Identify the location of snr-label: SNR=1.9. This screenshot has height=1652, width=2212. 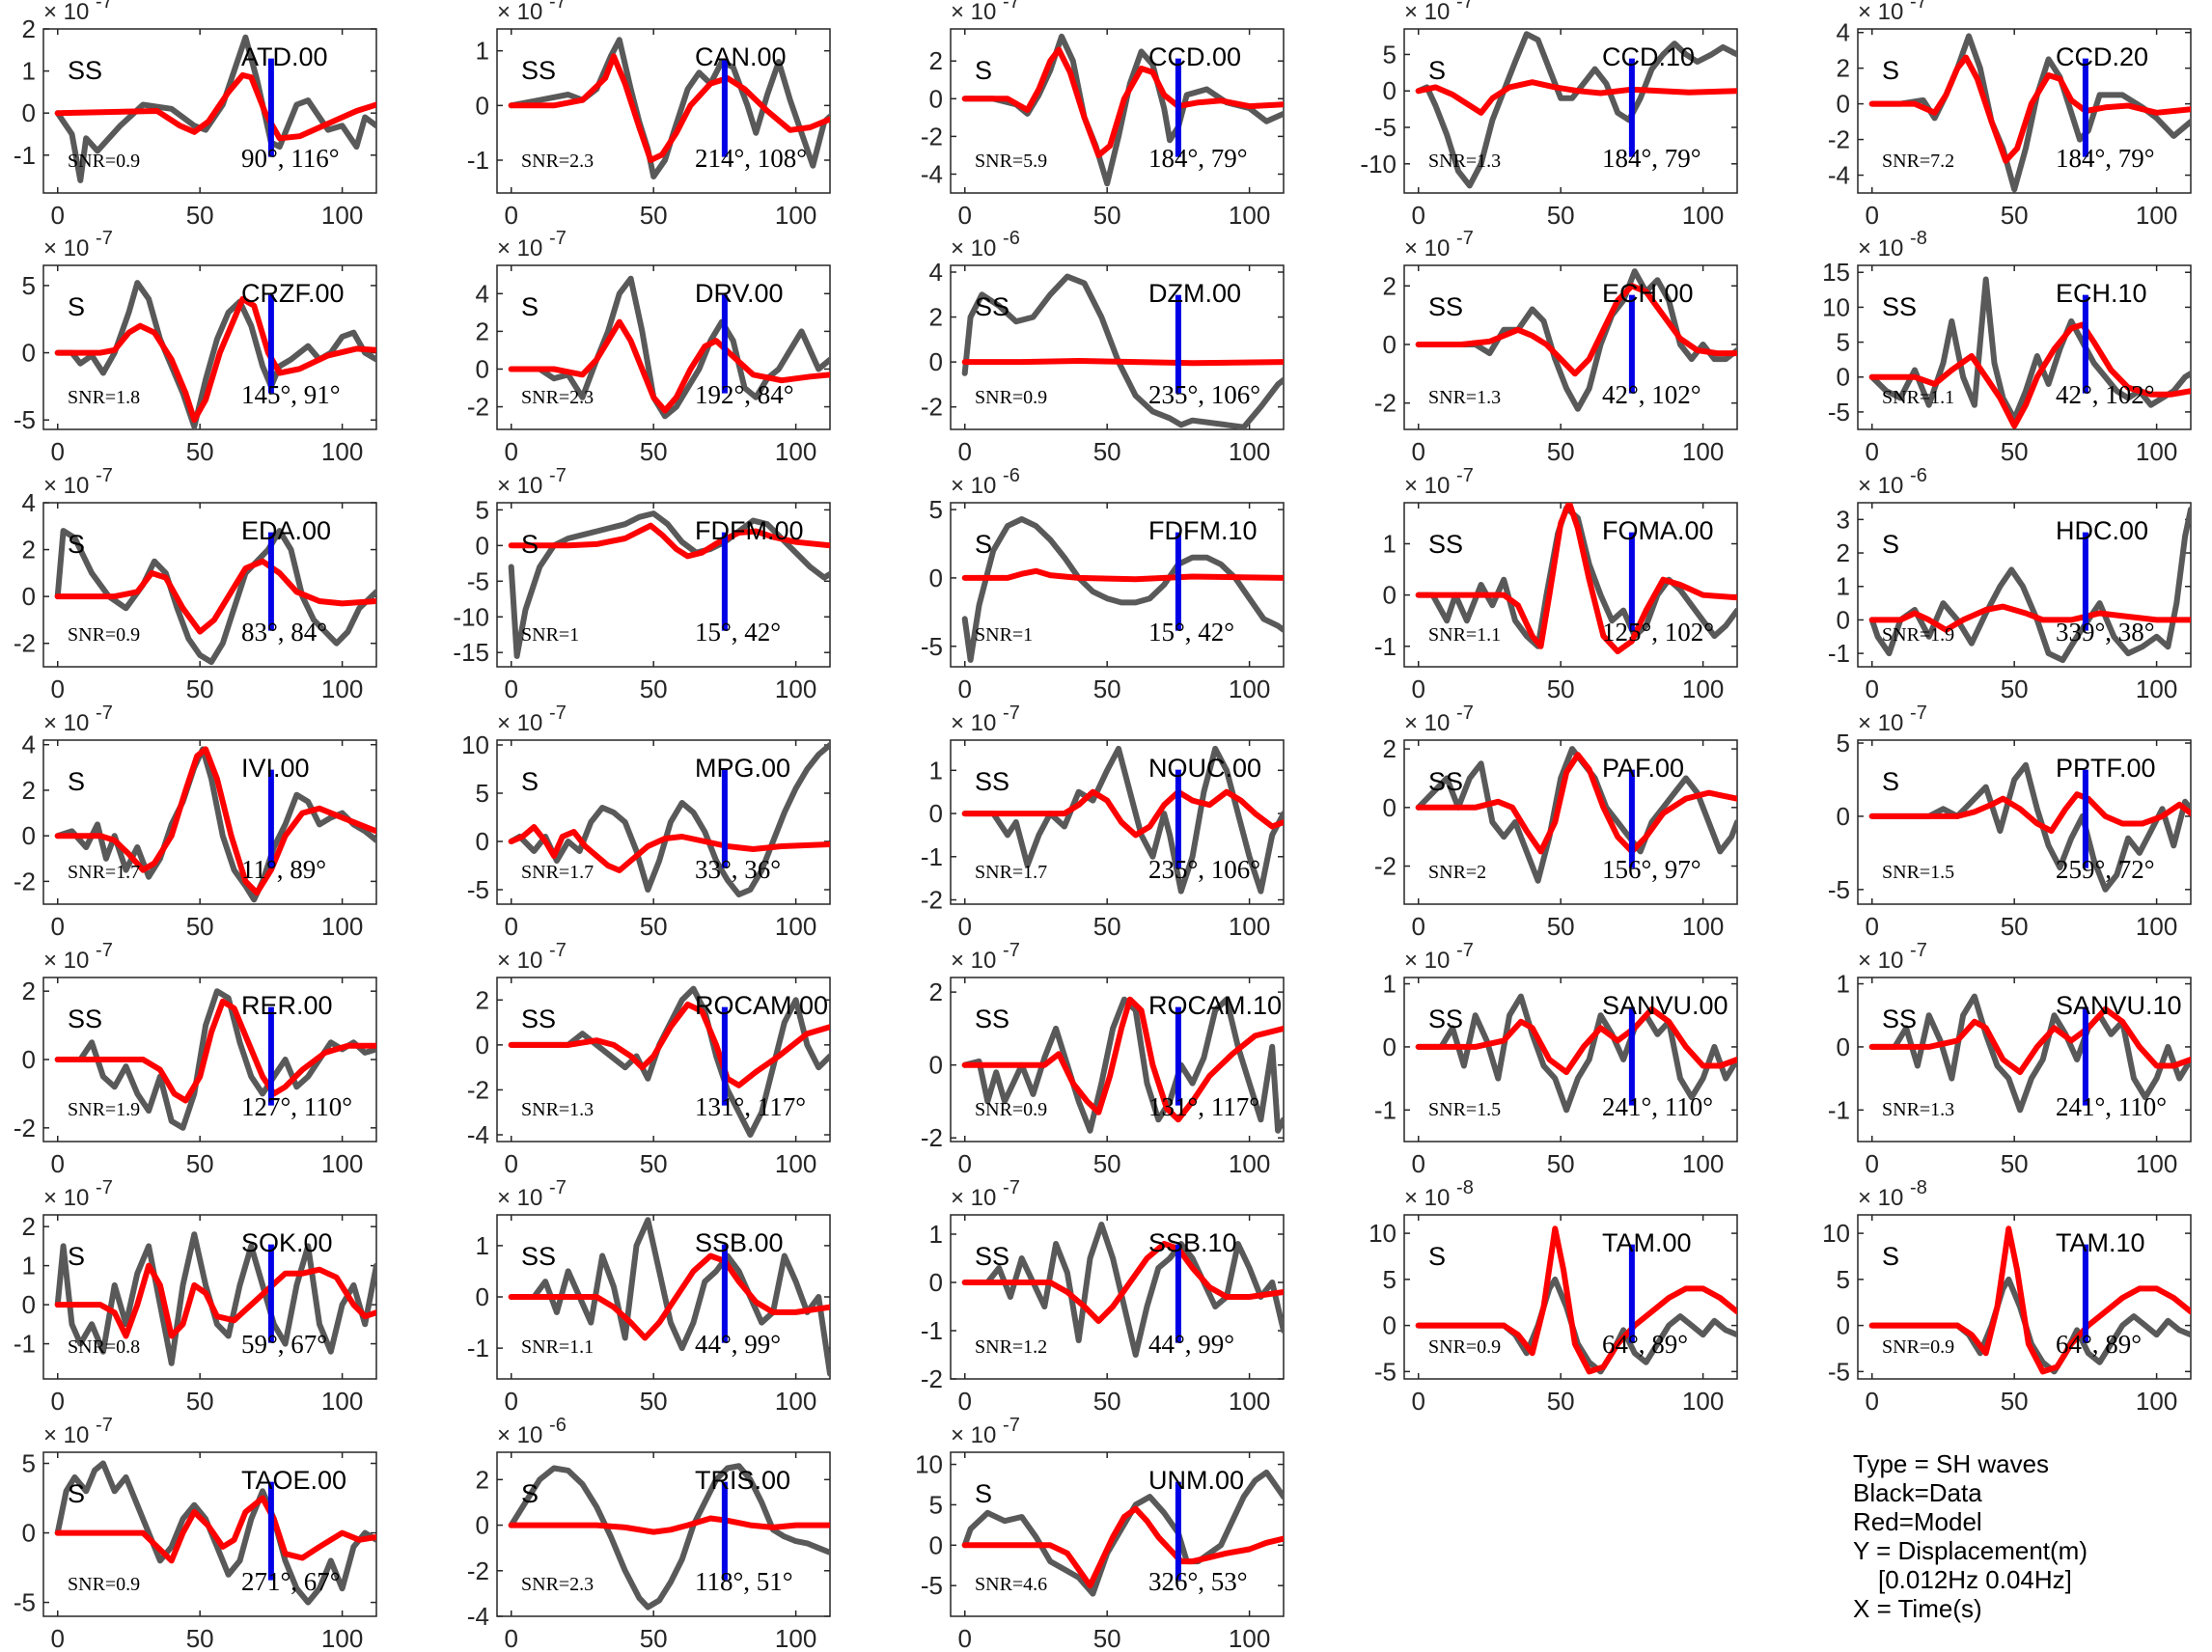
(104, 1109).